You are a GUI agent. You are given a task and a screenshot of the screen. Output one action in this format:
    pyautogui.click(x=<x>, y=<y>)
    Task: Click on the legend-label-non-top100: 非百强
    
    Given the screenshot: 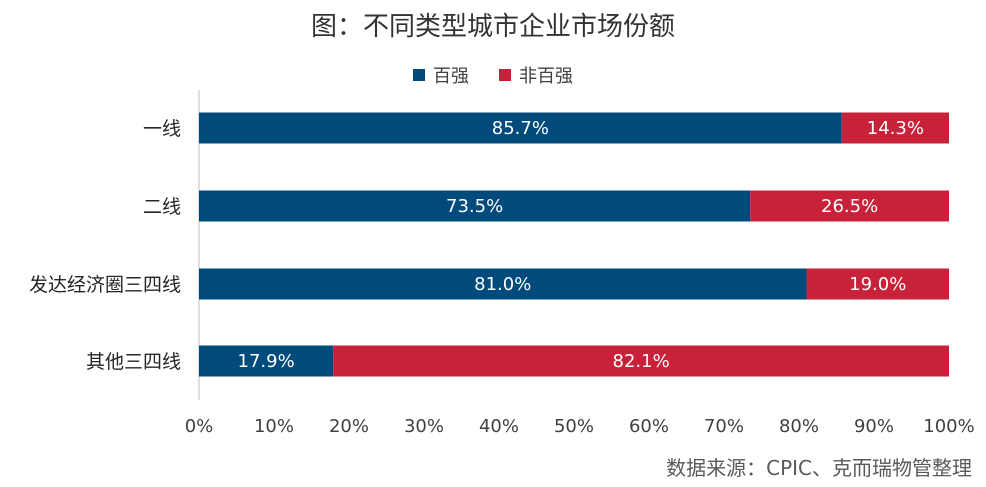 What is the action you would take?
    pyautogui.click(x=546, y=76)
    